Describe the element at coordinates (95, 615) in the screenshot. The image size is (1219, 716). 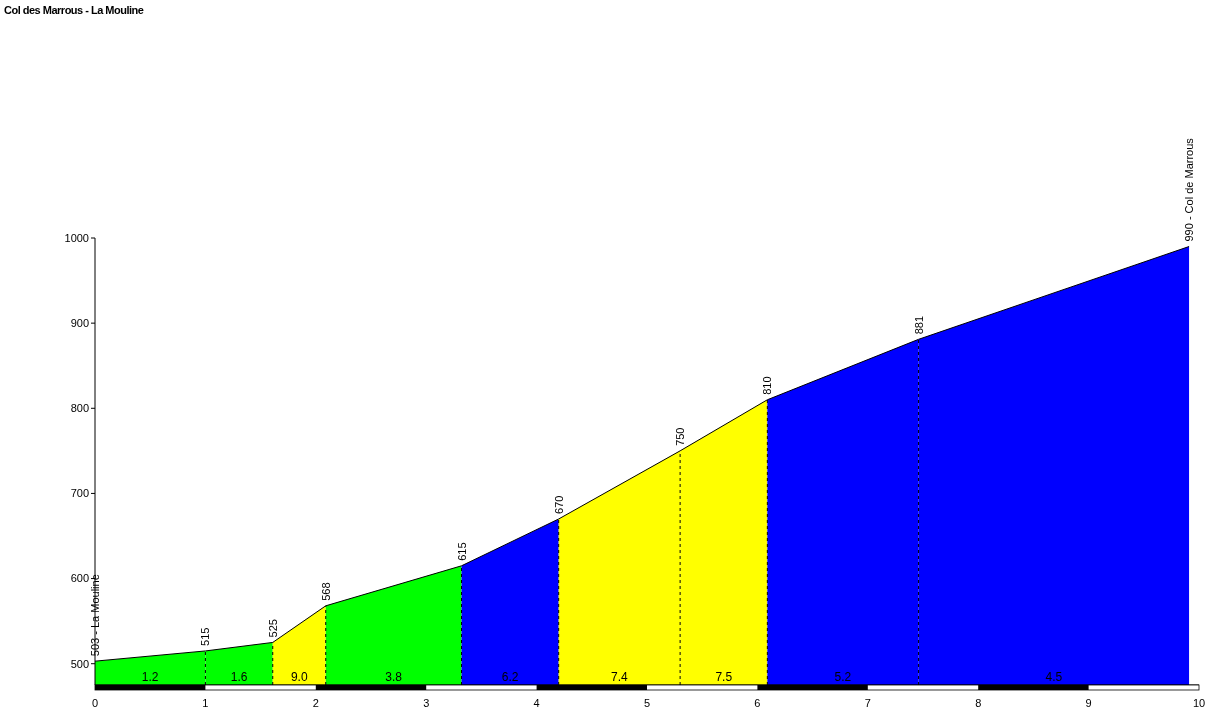
I see `data-label: 503 - La Mouline` at that location.